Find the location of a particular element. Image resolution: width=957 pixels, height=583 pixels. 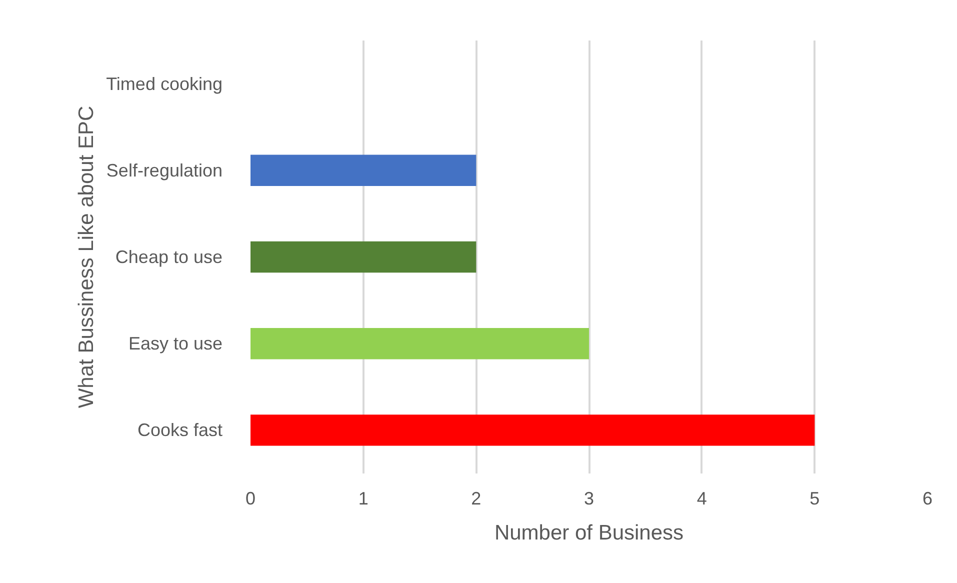

y-tick-label: Cooks fast is located at coordinates (180, 430).